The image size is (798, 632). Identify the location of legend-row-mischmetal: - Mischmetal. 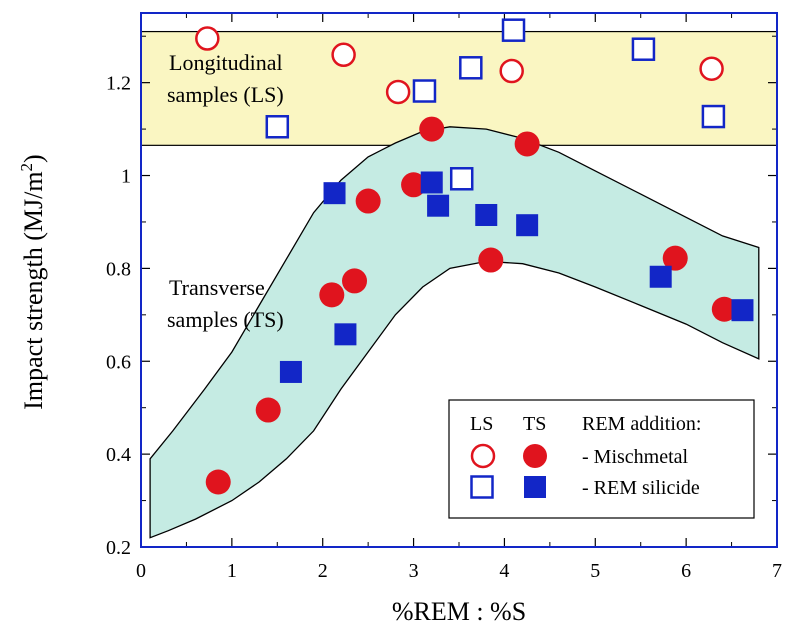
(635, 457).